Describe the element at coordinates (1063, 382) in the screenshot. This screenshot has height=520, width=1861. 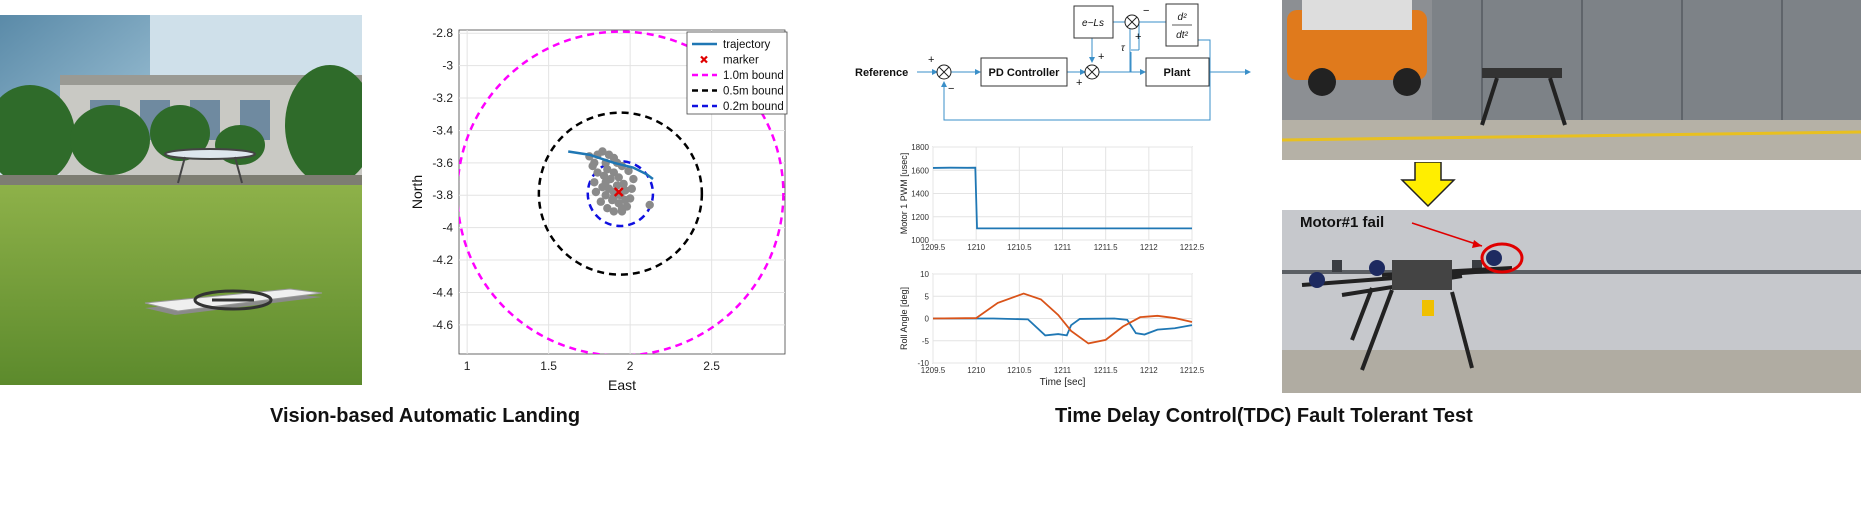
I see `x-axis-label: Time [sec]` at that location.